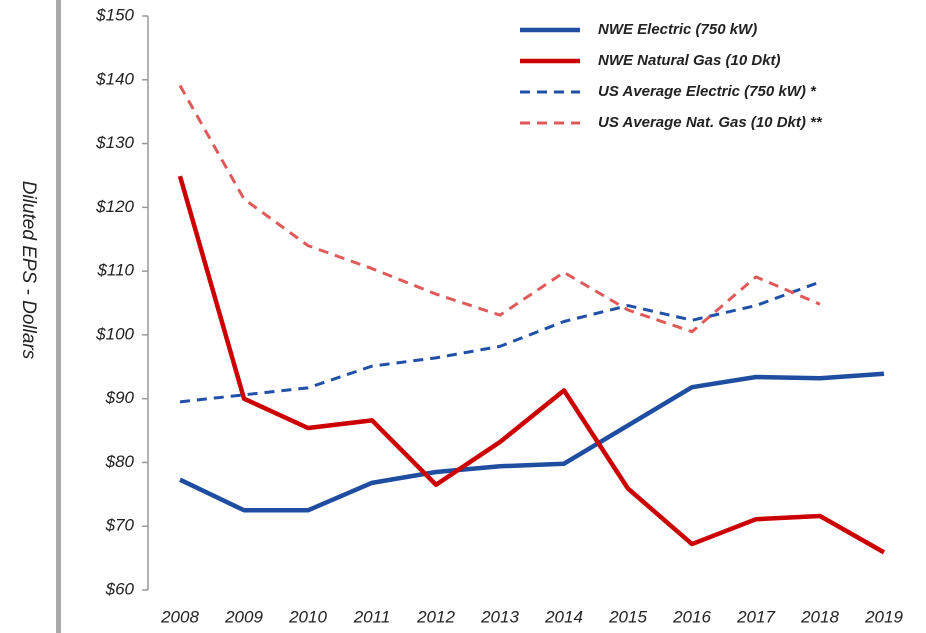 The width and height of the screenshot is (926, 633). Describe the element at coordinates (883, 616) in the screenshot. I see `x-tick-label: 2019` at that location.